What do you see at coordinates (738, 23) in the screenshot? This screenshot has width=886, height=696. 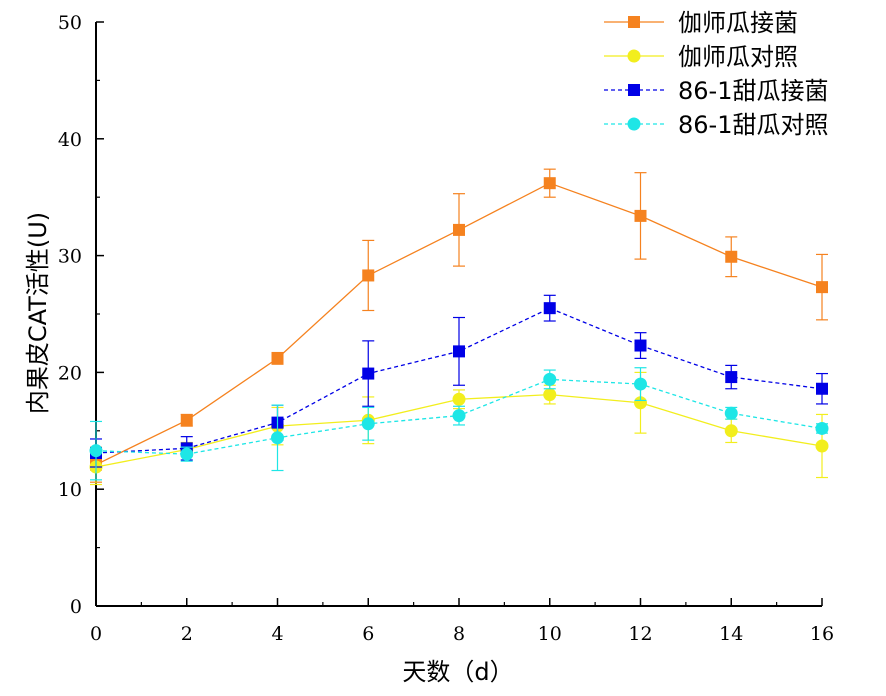 I see `legend-label: 伽师瓜接菌` at bounding box center [738, 23].